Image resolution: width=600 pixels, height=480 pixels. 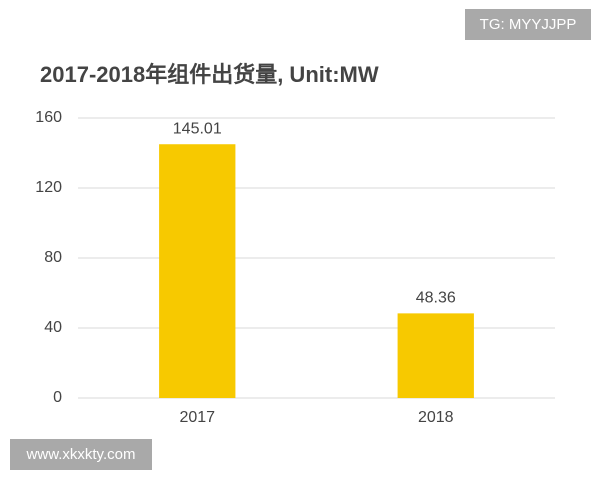 What do you see at coordinates (48, 117) in the screenshot?
I see `y-tick-label: 160` at bounding box center [48, 117].